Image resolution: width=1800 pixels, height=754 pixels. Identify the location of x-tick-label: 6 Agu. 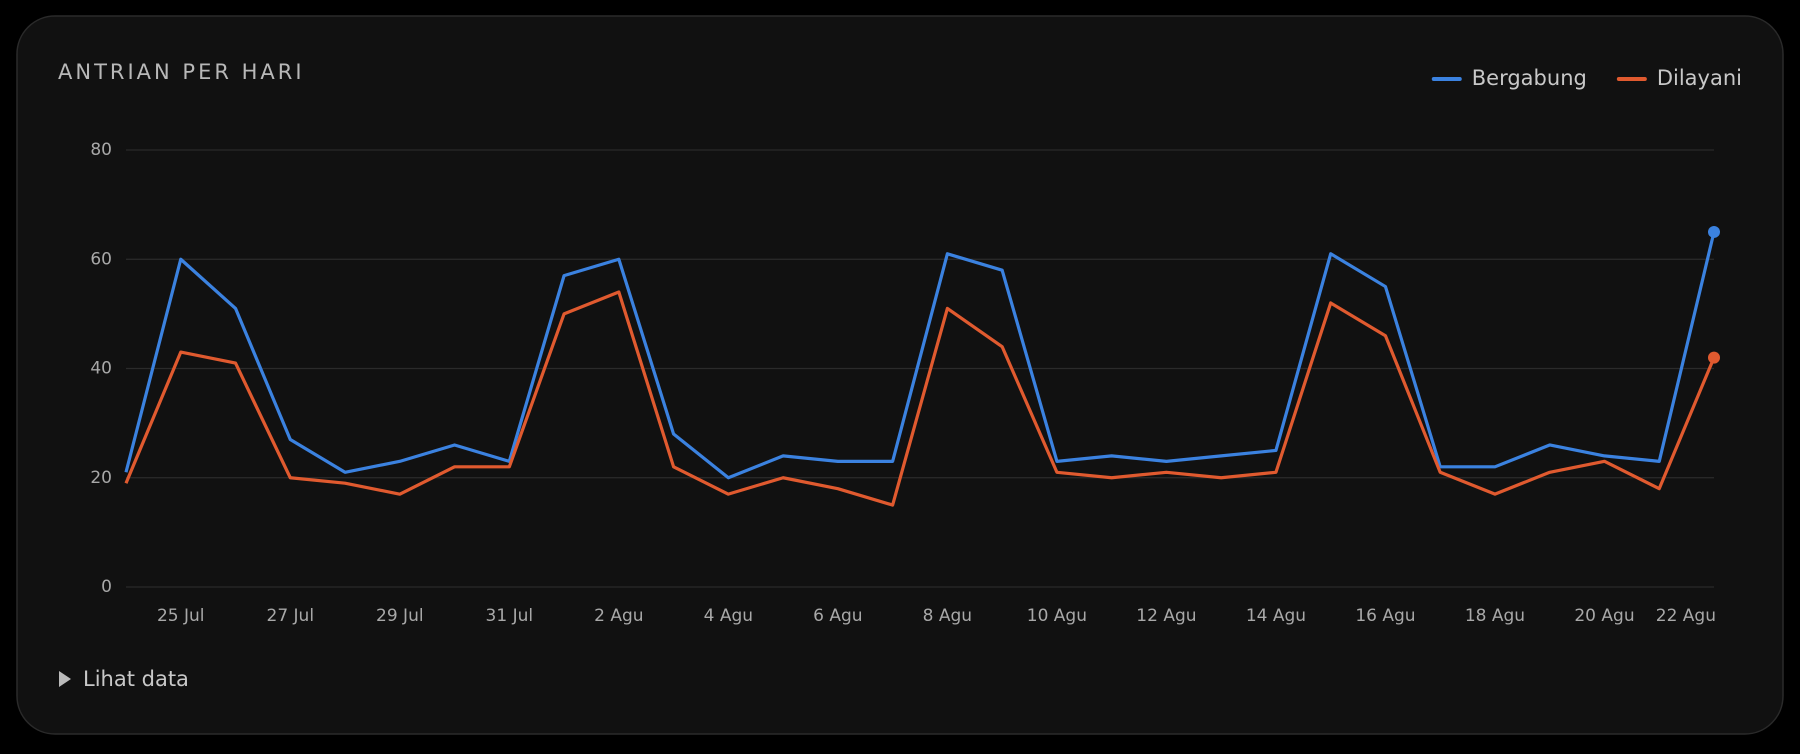
(837, 616).